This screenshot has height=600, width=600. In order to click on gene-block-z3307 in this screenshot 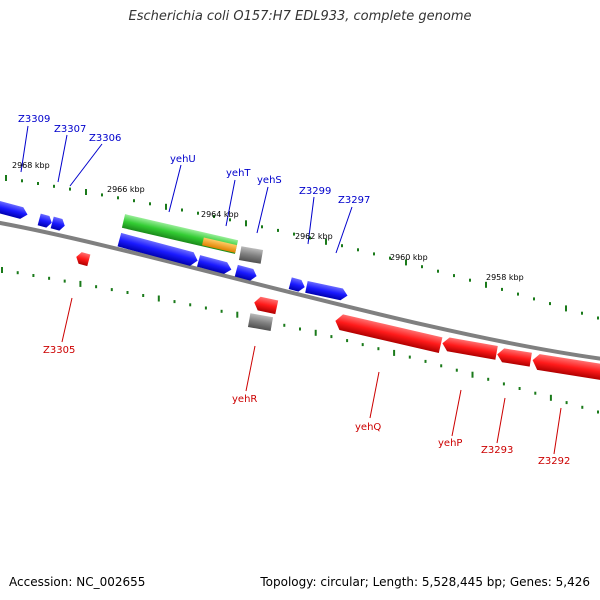, I will do `click(45, 221)`.